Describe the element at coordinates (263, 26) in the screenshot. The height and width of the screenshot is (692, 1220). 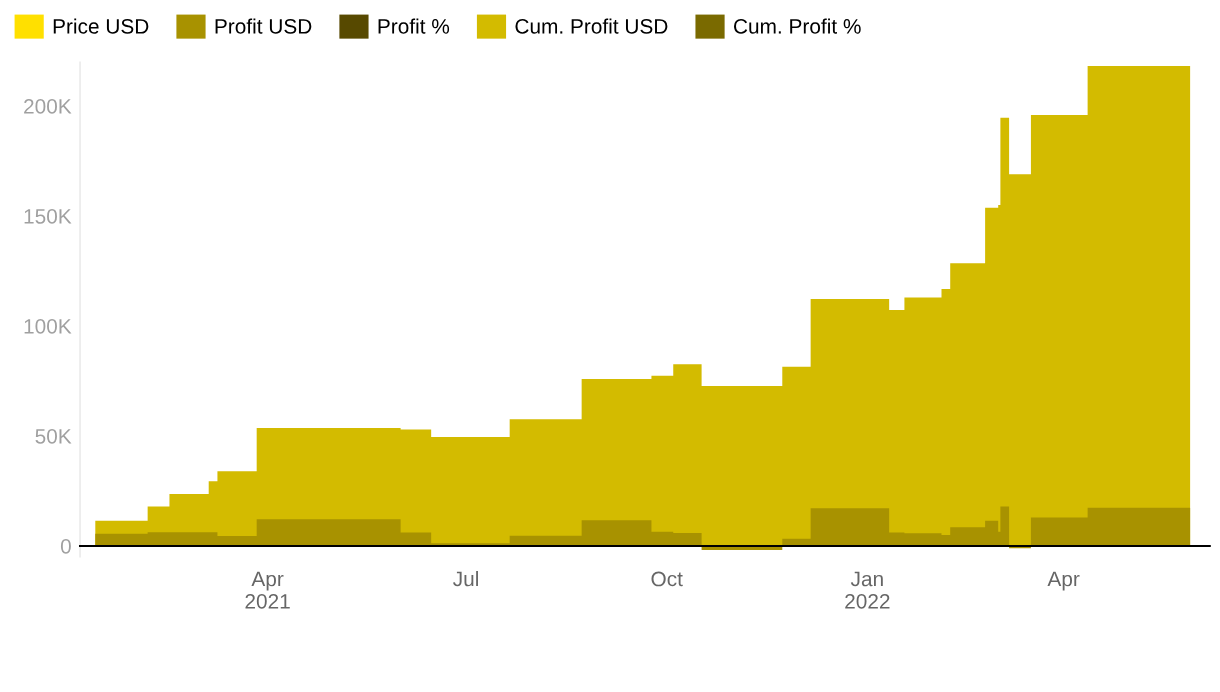
I see `legend-label: Profit USD` at that location.